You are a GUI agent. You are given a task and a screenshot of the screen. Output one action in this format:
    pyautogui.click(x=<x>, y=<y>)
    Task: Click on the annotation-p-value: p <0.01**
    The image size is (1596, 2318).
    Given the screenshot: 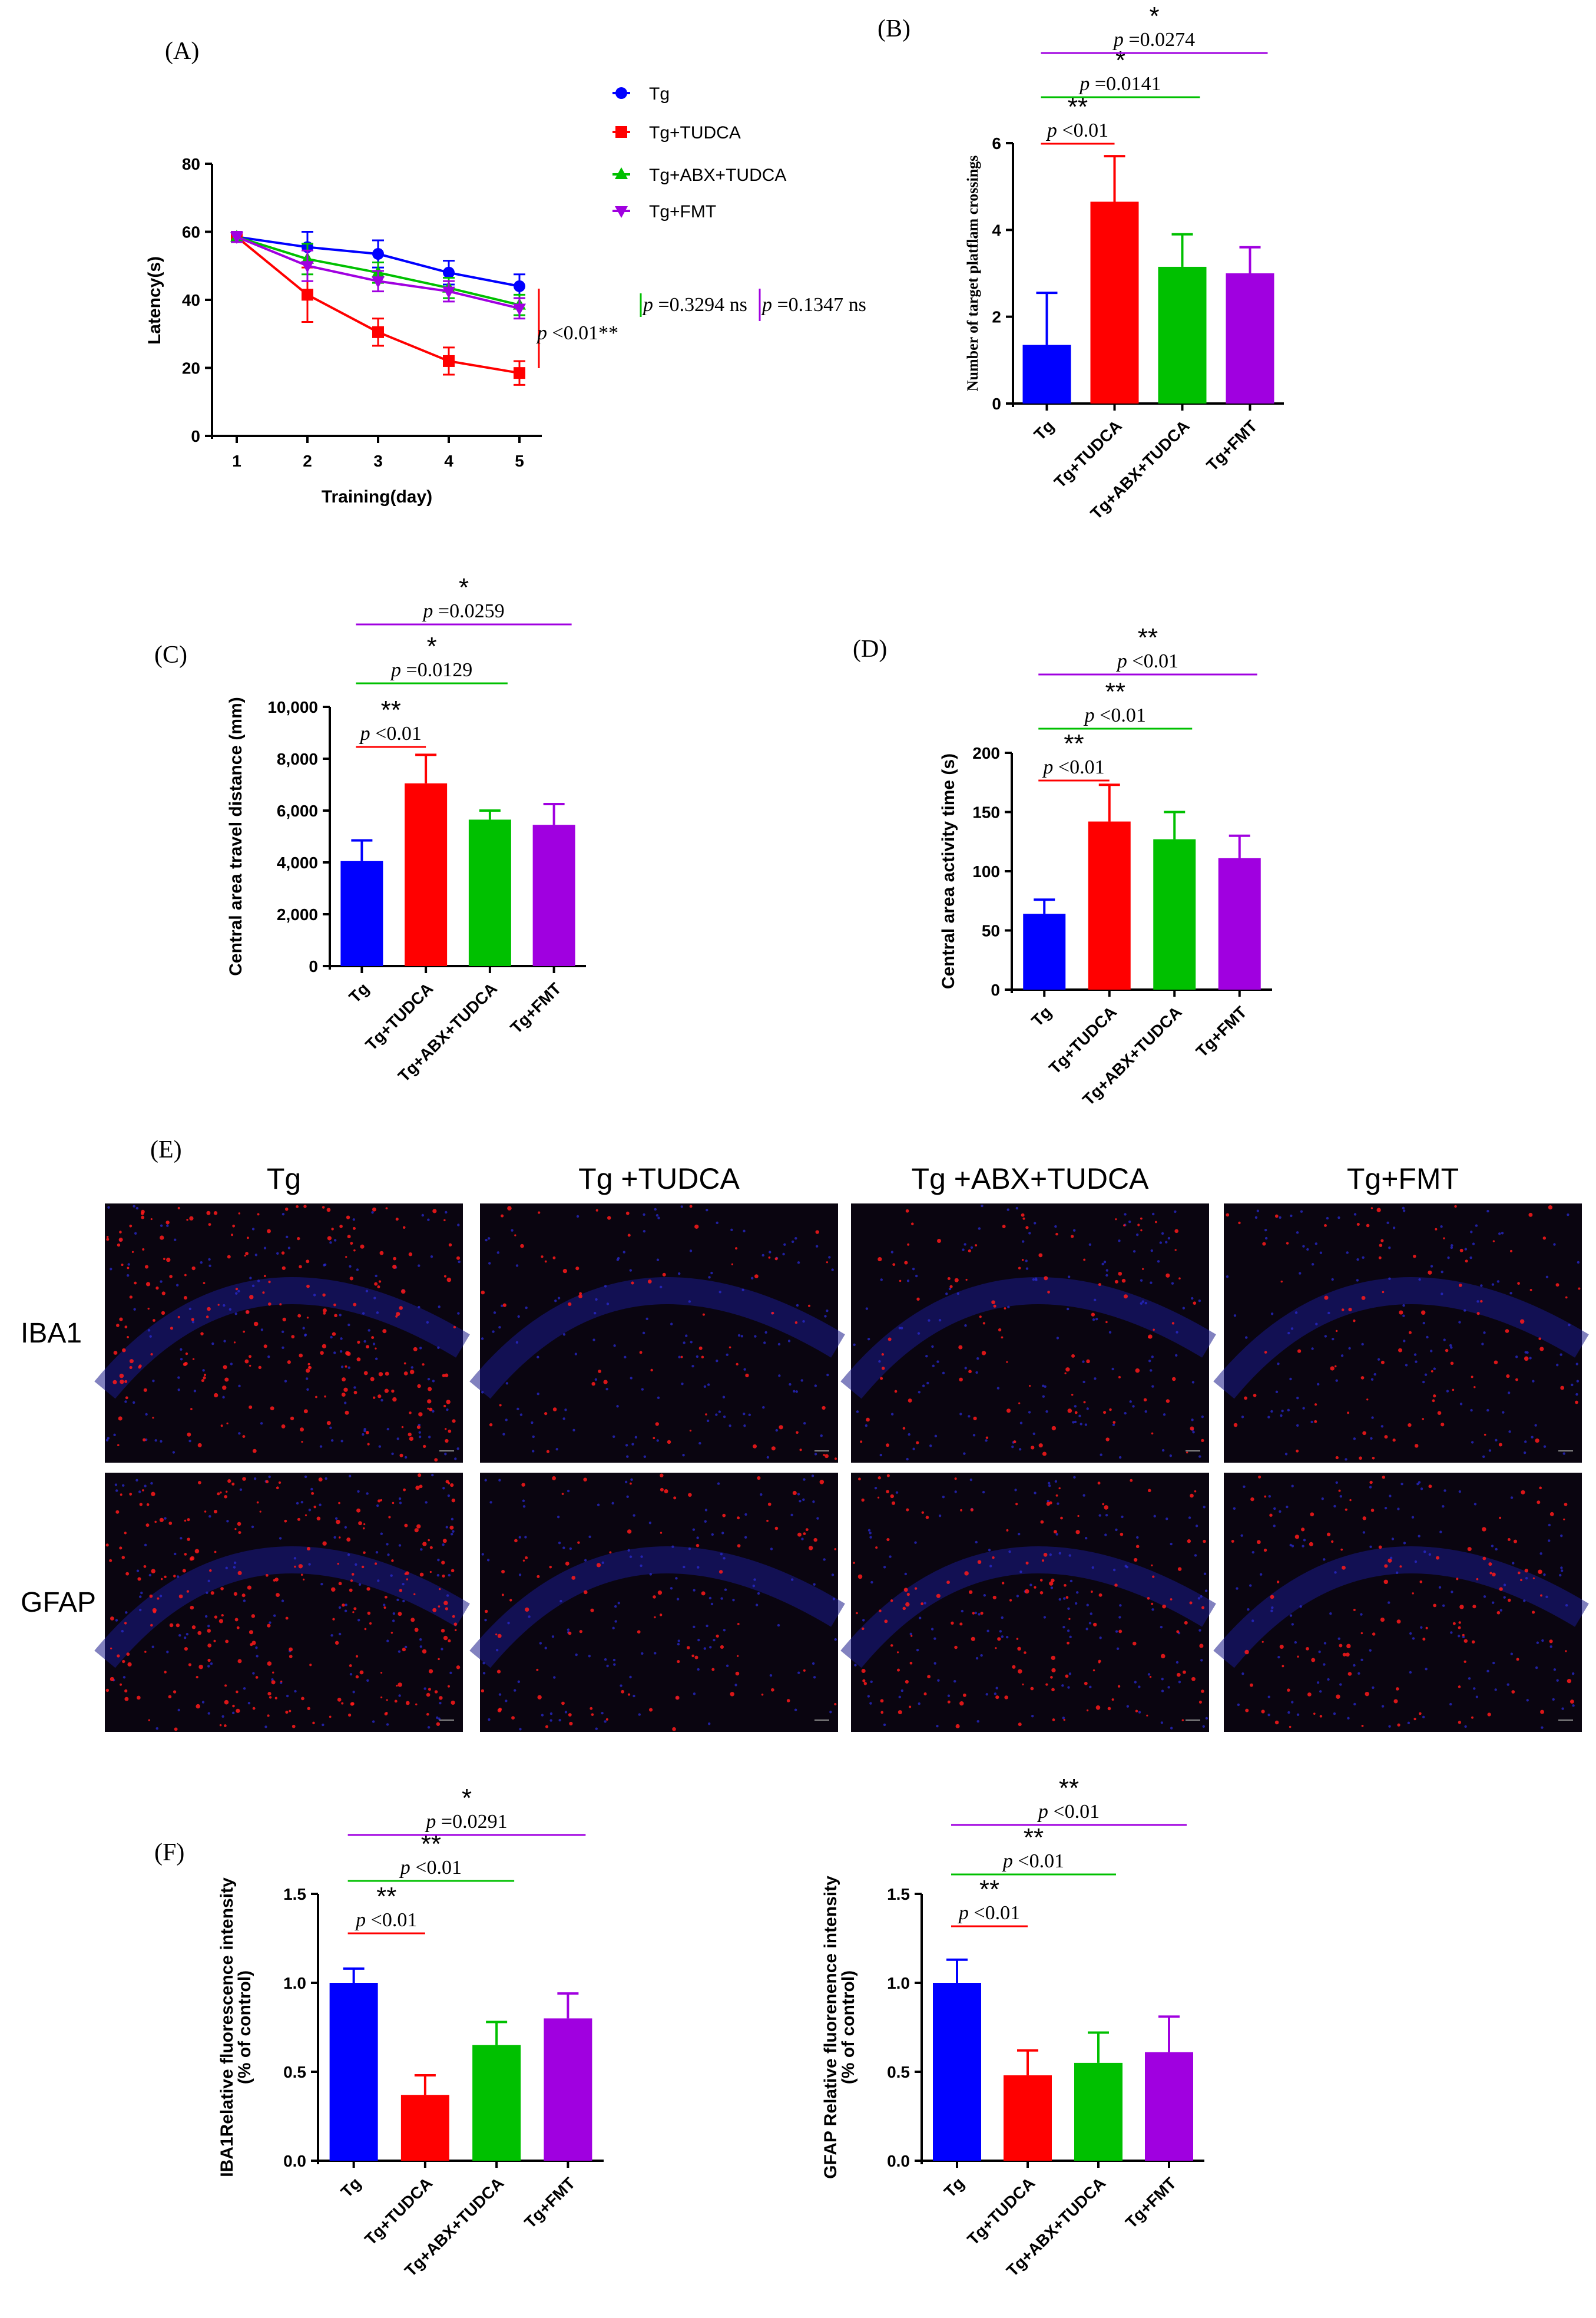 What is the action you would take?
    pyautogui.click(x=577, y=333)
    